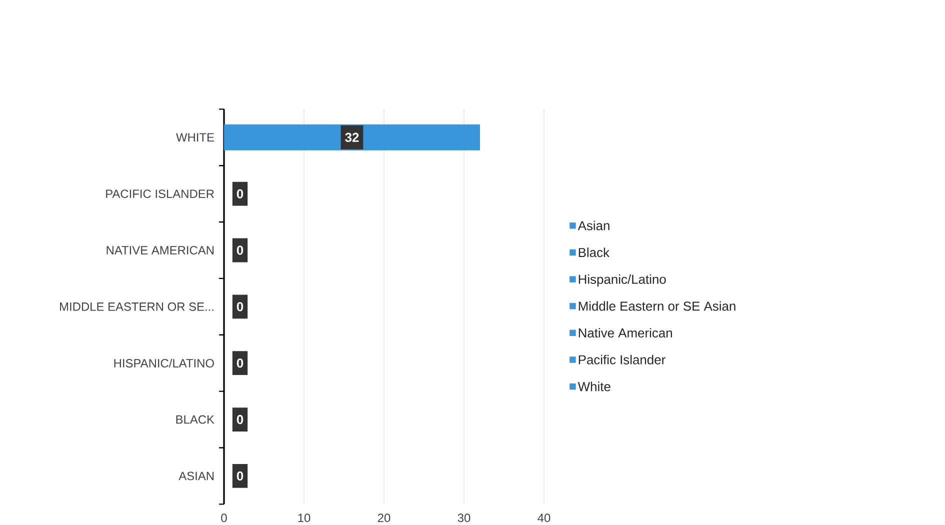 This screenshot has width=945, height=525. What do you see at coordinates (622, 280) in the screenshot?
I see `legend-label: Hispanic/Latino` at bounding box center [622, 280].